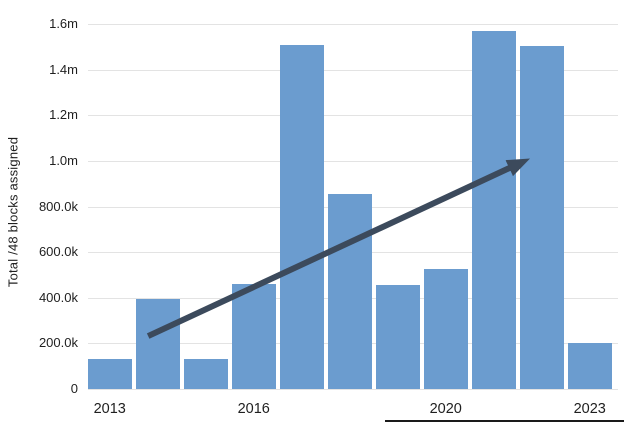 The height and width of the screenshot is (426, 624). Describe the element at coordinates (253, 409) in the screenshot. I see `x-tick-label: 2016` at that location.